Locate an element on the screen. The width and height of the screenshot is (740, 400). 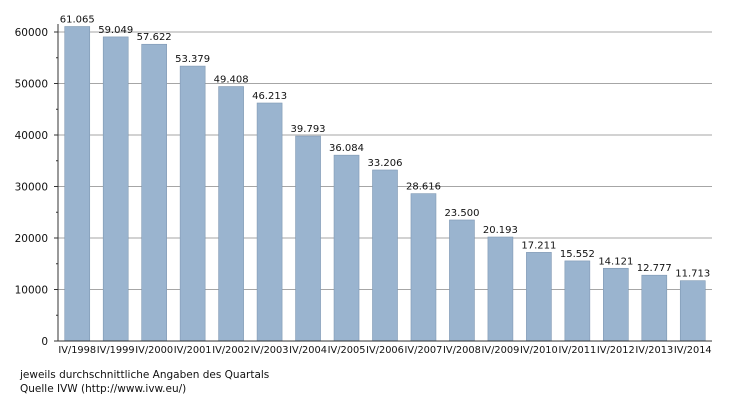
bar-value-label: 14.121 is located at coordinates (615, 261).